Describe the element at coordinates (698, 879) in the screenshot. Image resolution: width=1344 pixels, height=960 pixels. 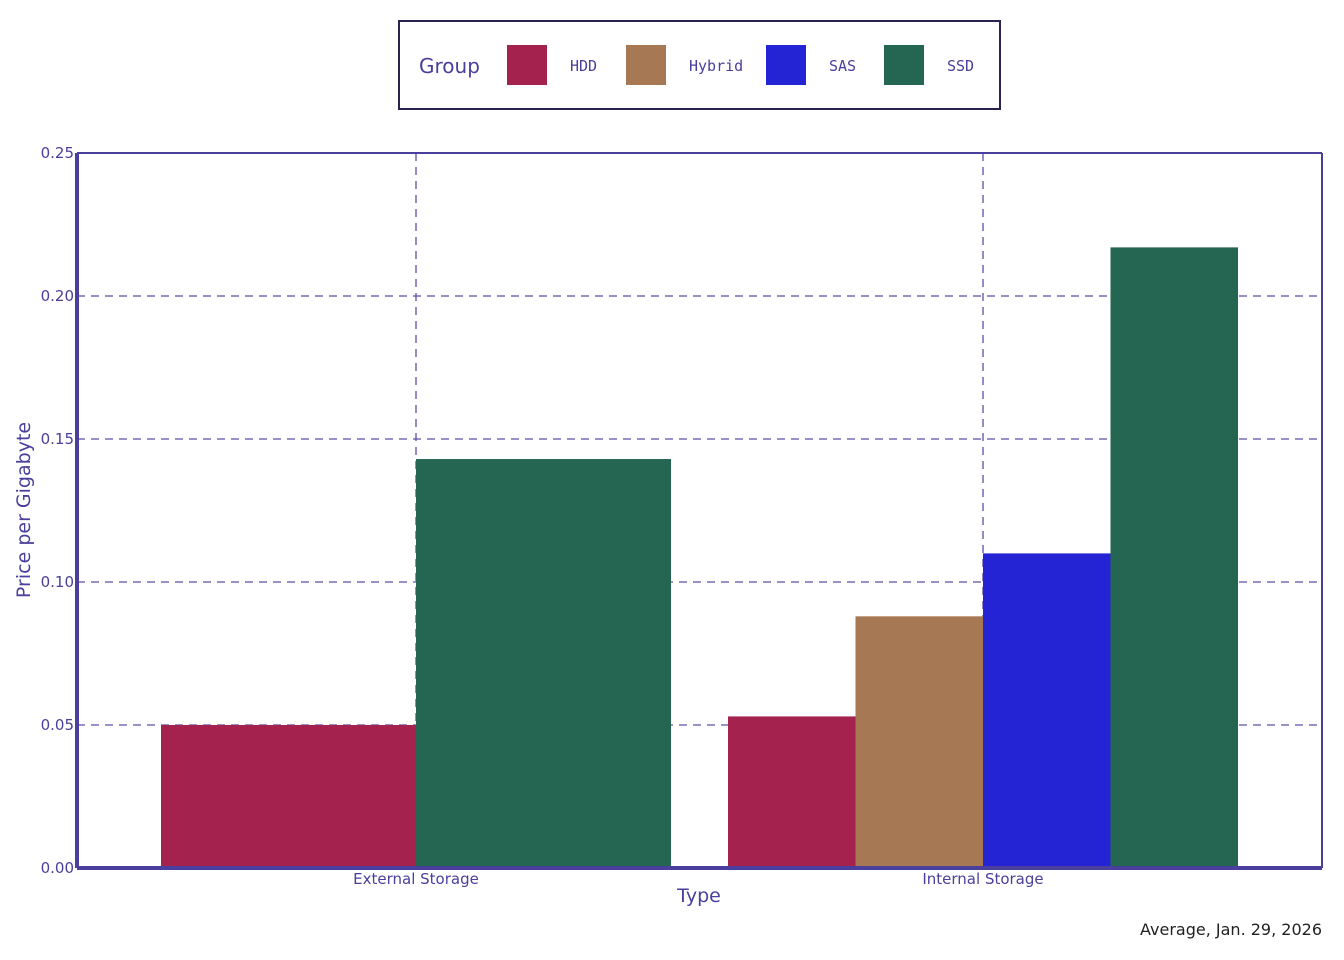
I see `x-axis-ticks: External Storage Internal Storage` at that location.